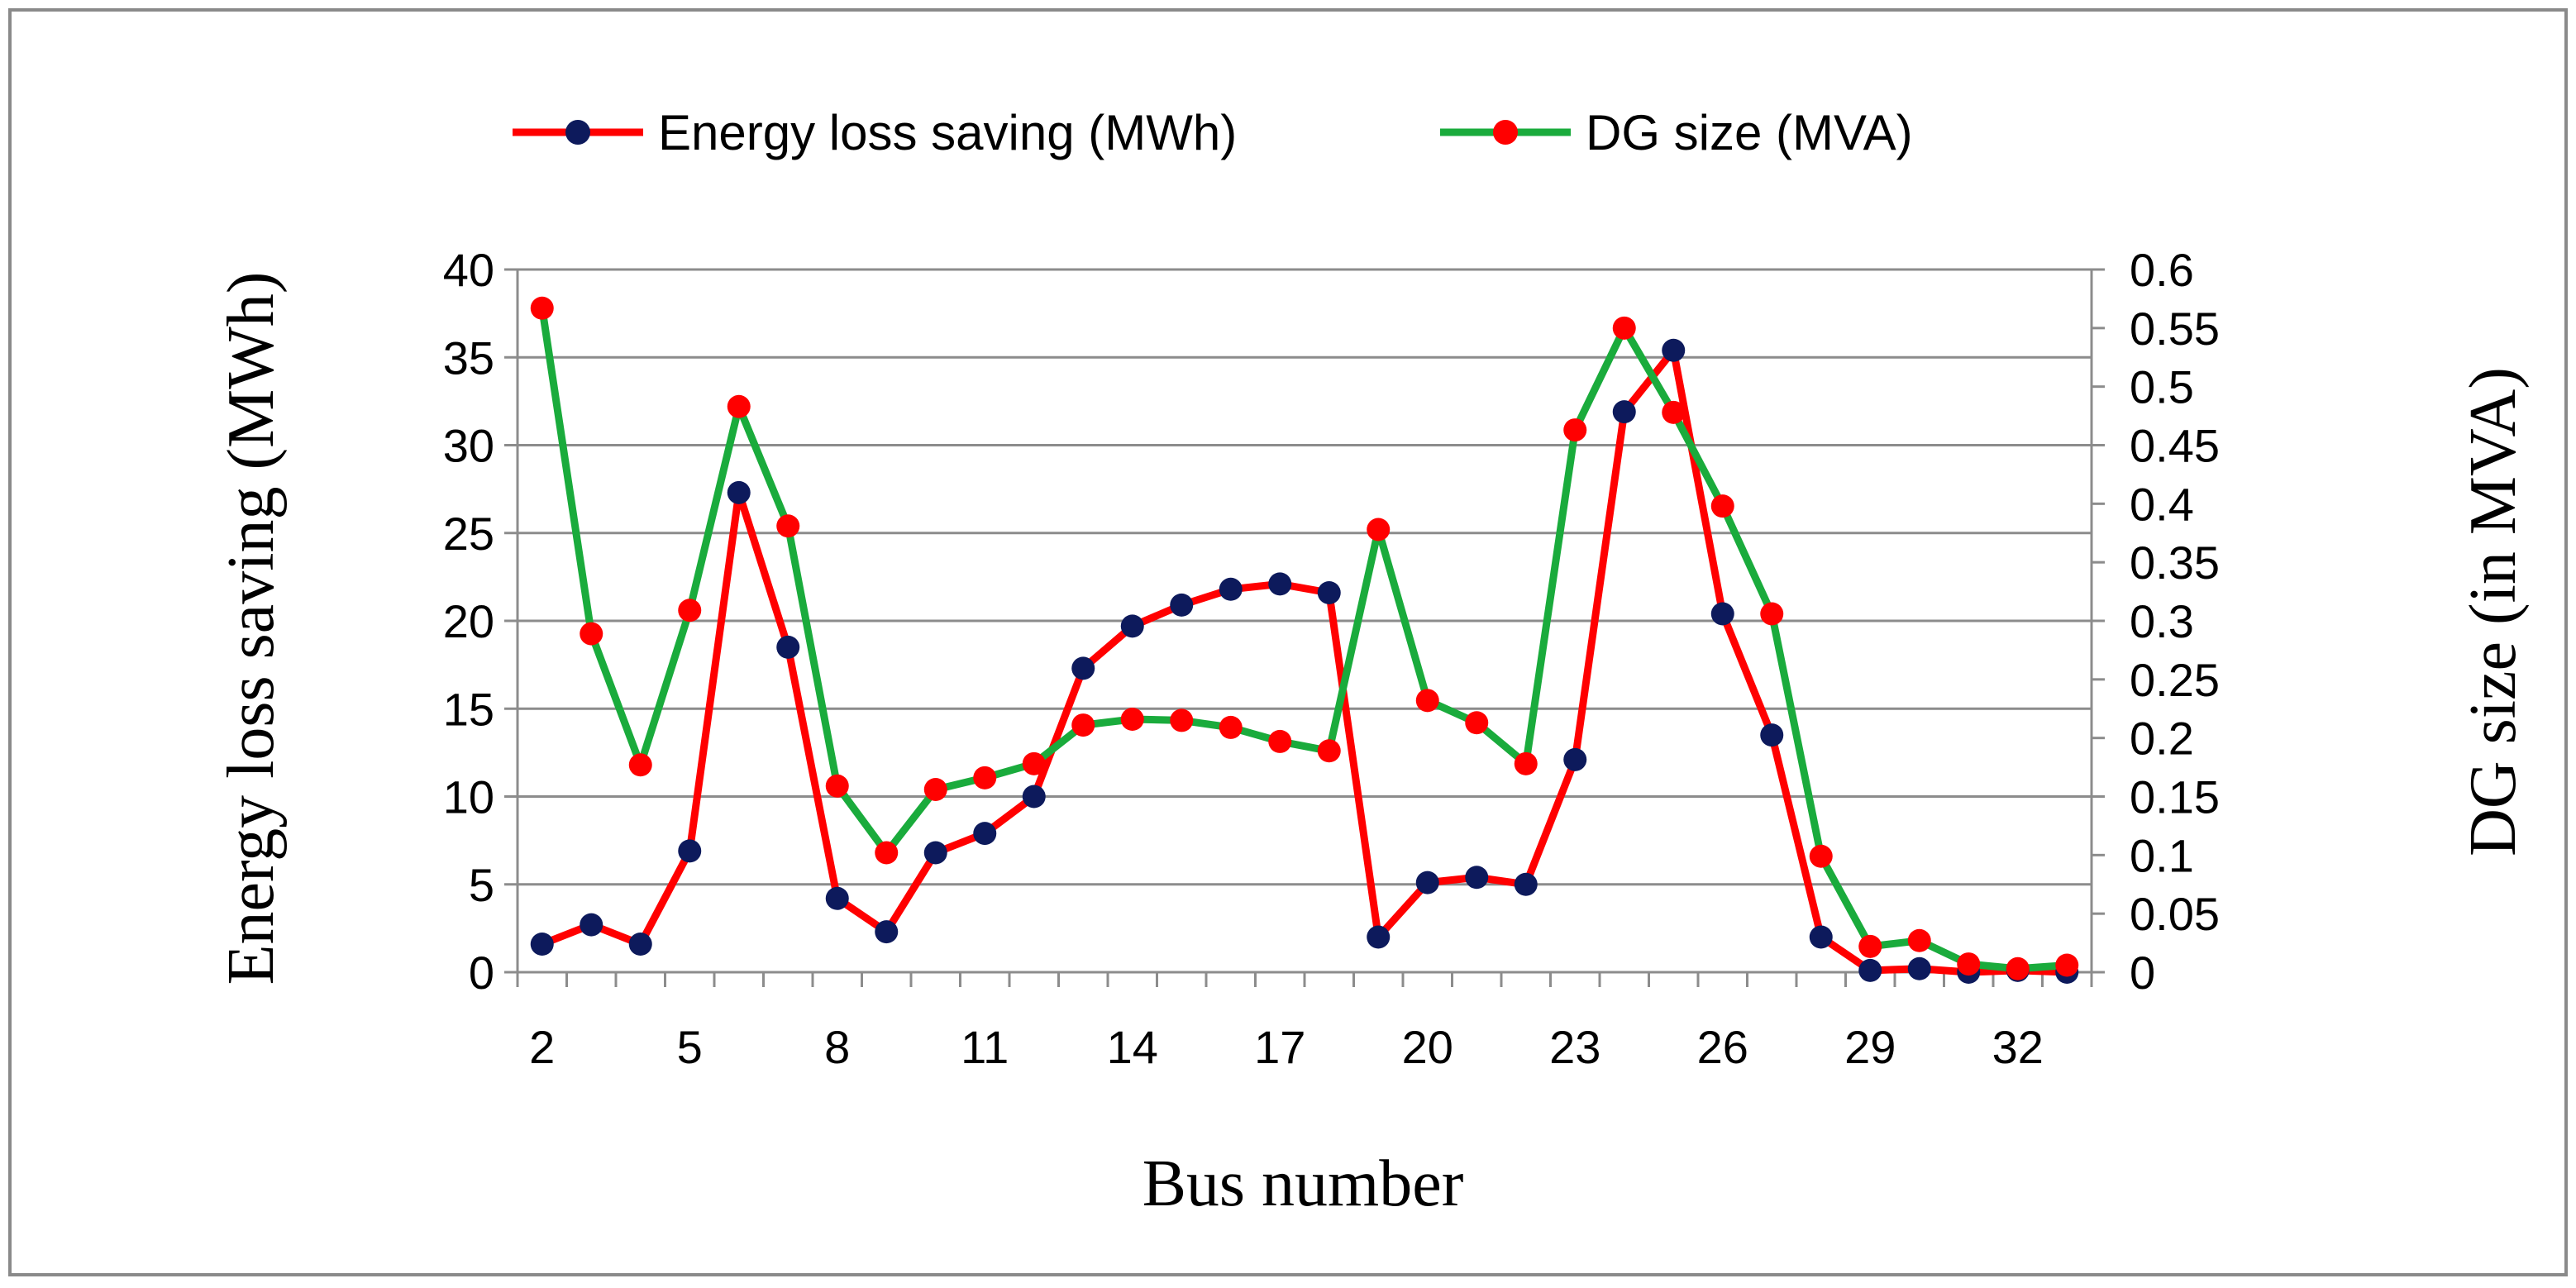 The width and height of the screenshot is (2576, 1288). What do you see at coordinates (2162, 504) in the screenshot?
I see `y2-tick-label: 0.4` at bounding box center [2162, 504].